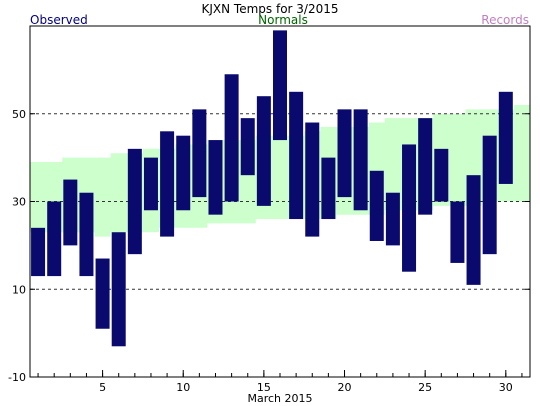  Describe the element at coordinates (19, 114) in the screenshot. I see `y-tick-label-50: 50` at that location.